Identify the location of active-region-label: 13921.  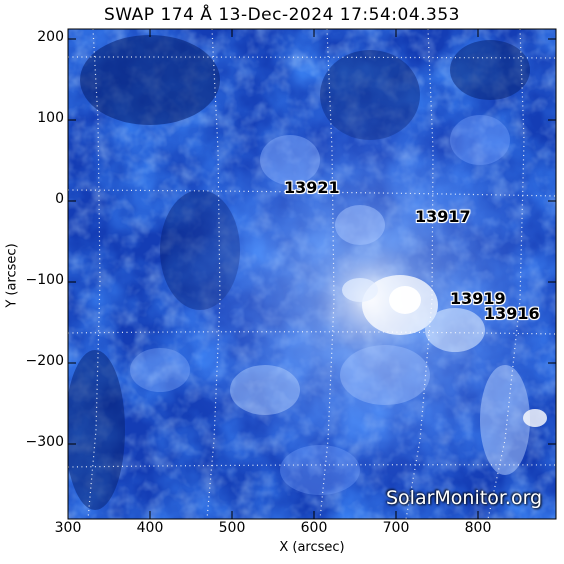
(312, 187).